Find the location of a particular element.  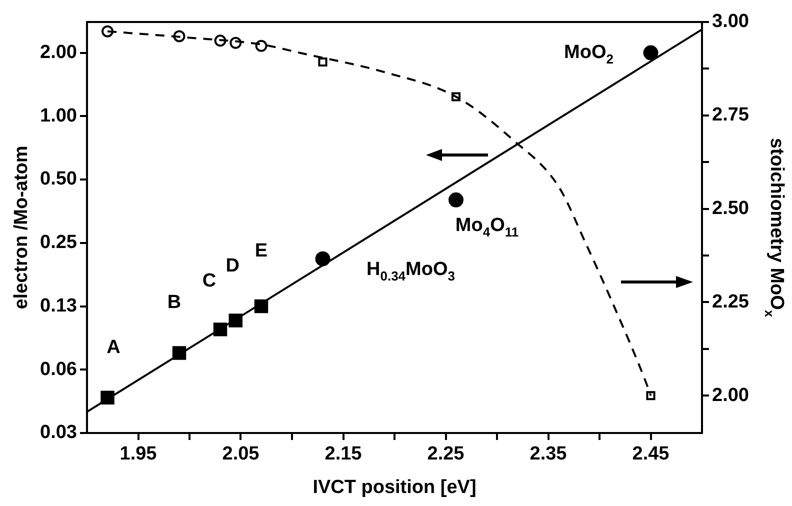

annotation: D is located at coordinates (233, 266).